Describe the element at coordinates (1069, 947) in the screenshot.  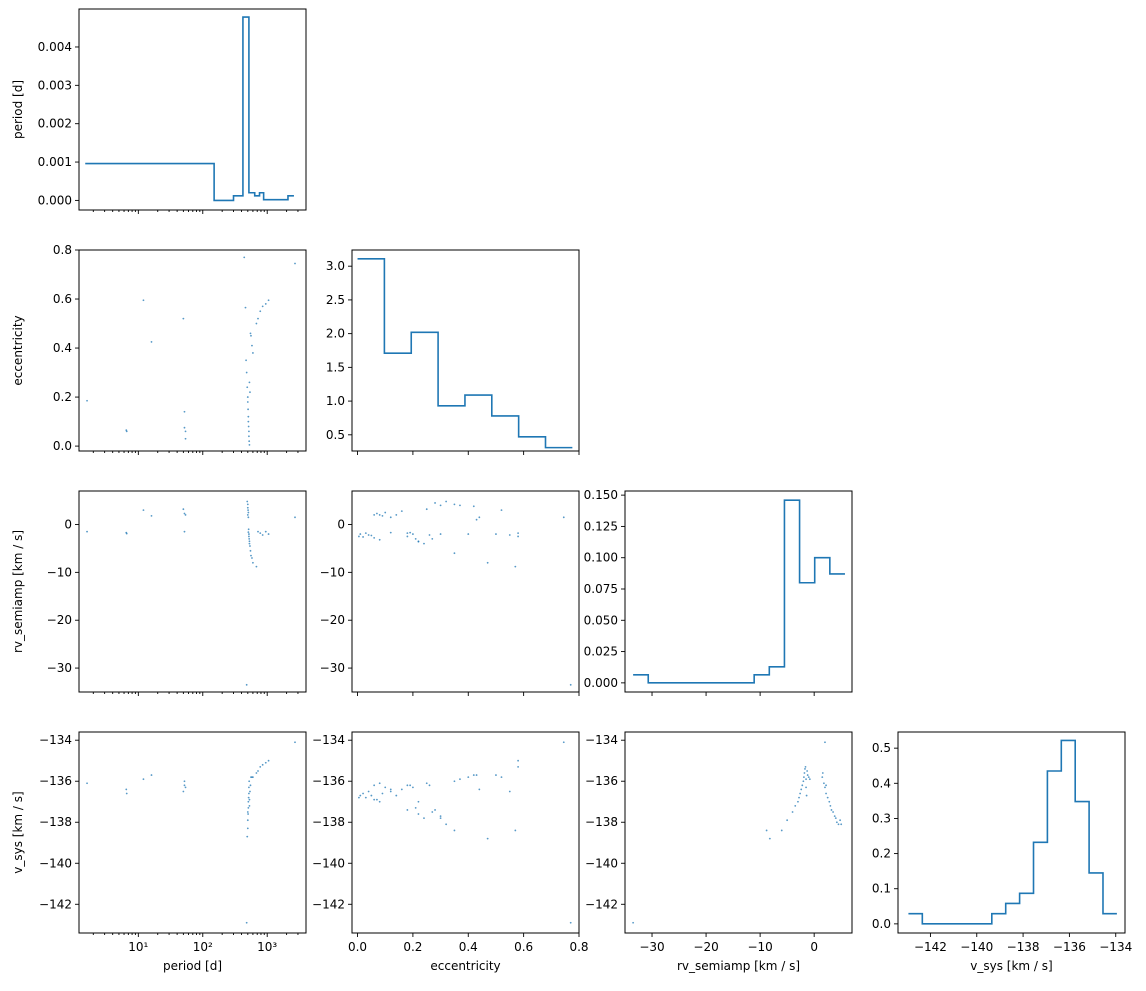
I see `x-tick-label: −136` at that location.